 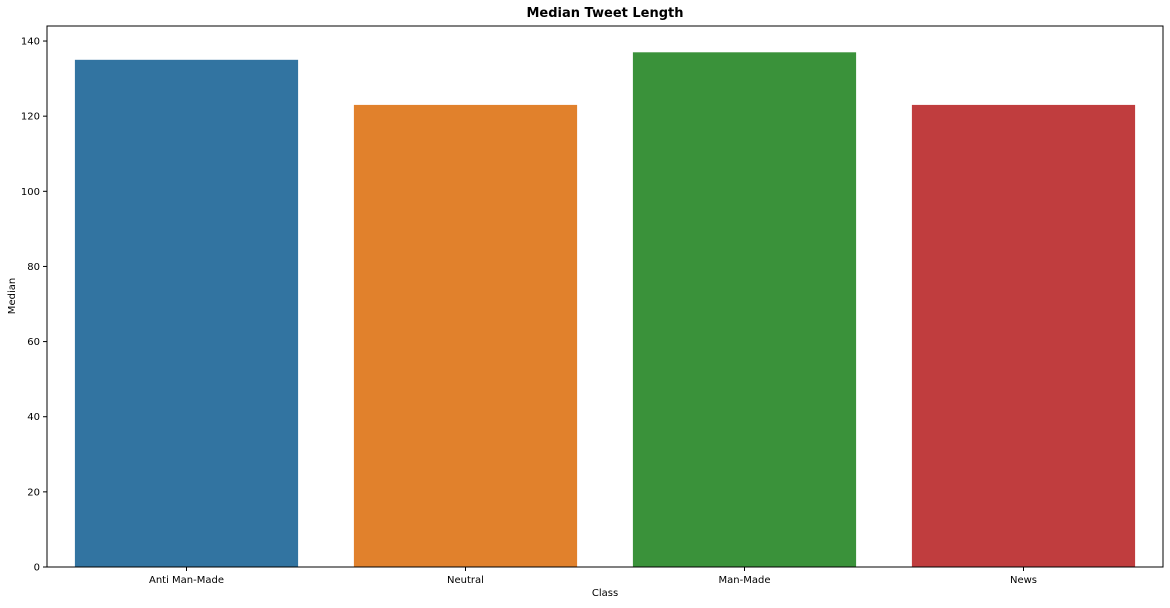 What do you see at coordinates (465, 580) in the screenshot?
I see `x-tick-label-neutral: Neutral` at bounding box center [465, 580].